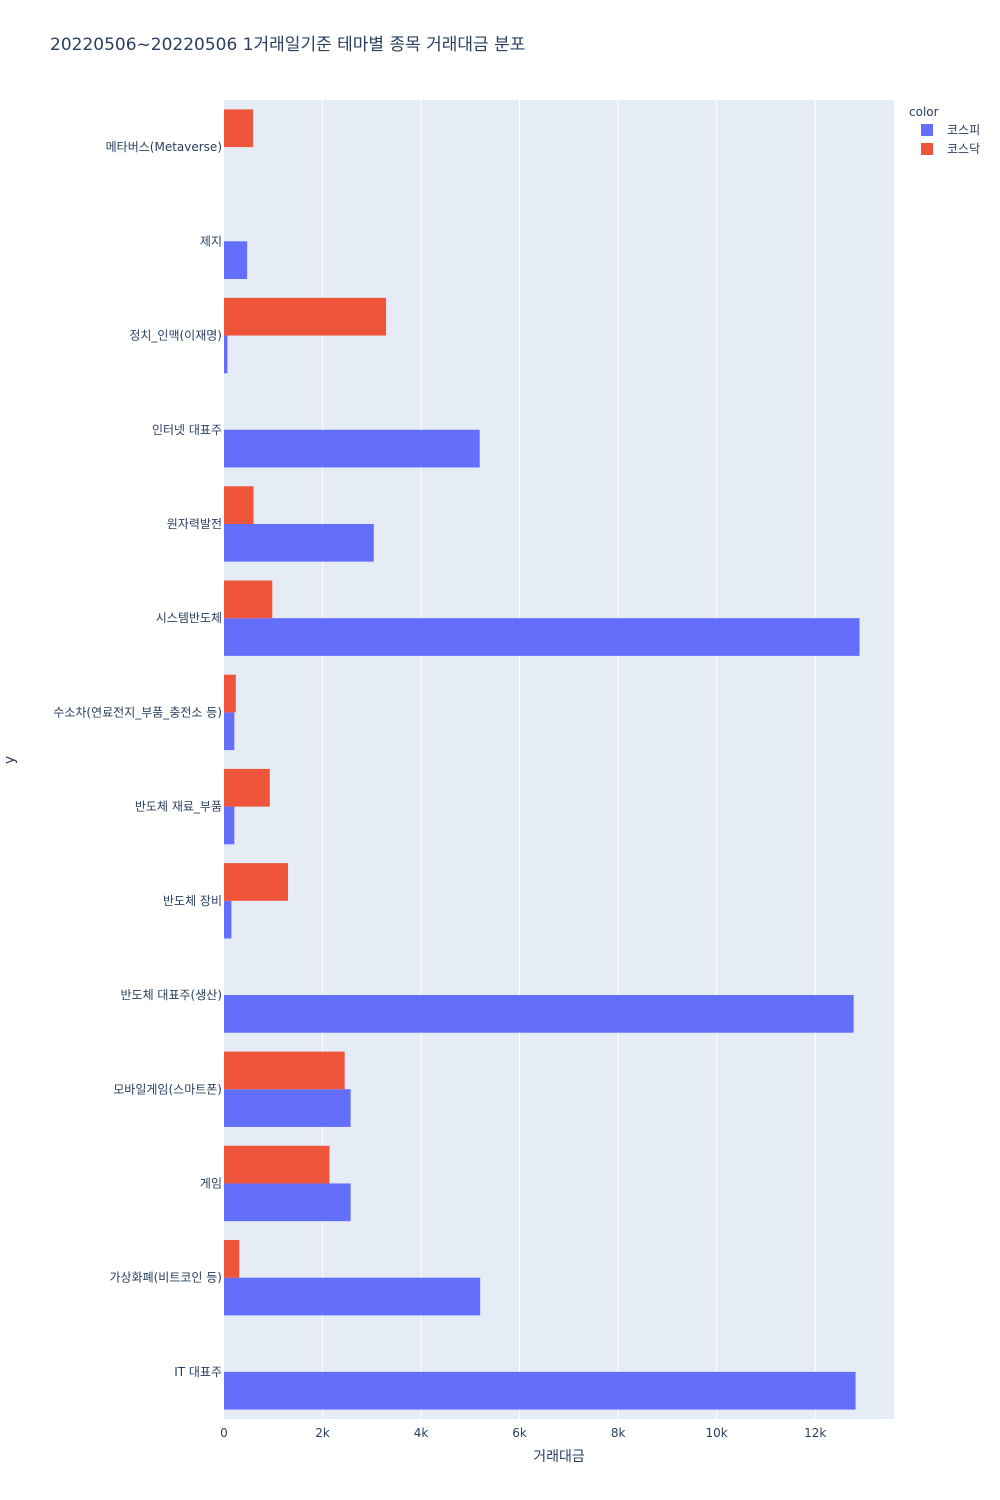 The width and height of the screenshot is (1000, 1500). Describe the element at coordinates (164, 147) in the screenshot. I see `y-tick-label: 메타버스(Metaverse)` at that location.